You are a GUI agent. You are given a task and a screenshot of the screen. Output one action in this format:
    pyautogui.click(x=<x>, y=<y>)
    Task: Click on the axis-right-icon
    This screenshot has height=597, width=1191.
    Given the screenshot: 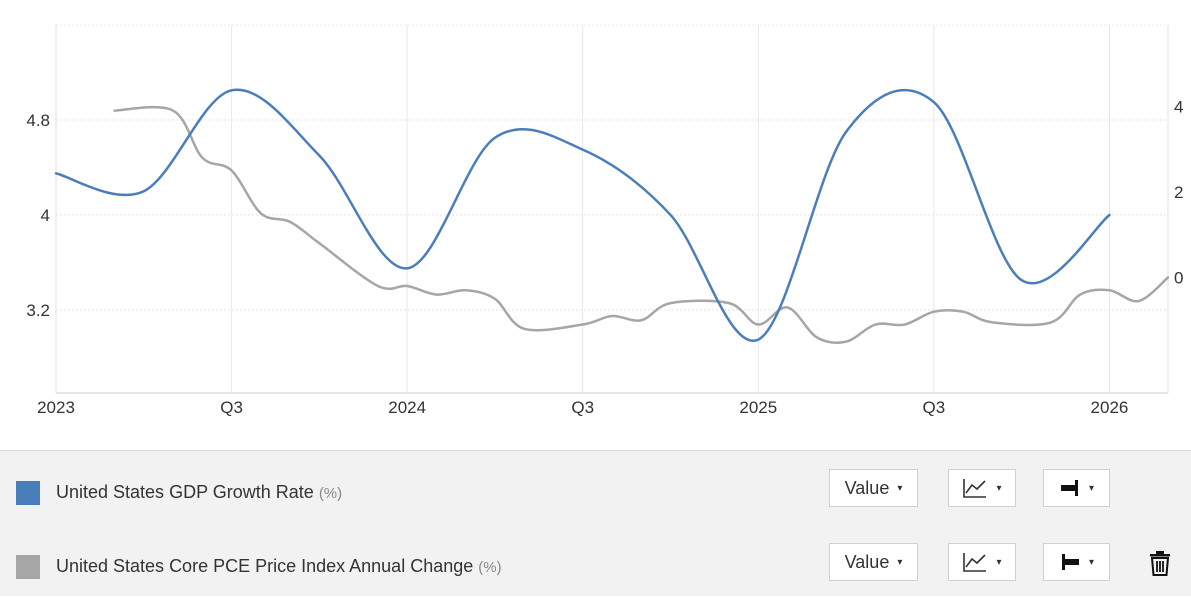 What is the action you would take?
    pyautogui.click(x=1069, y=488)
    